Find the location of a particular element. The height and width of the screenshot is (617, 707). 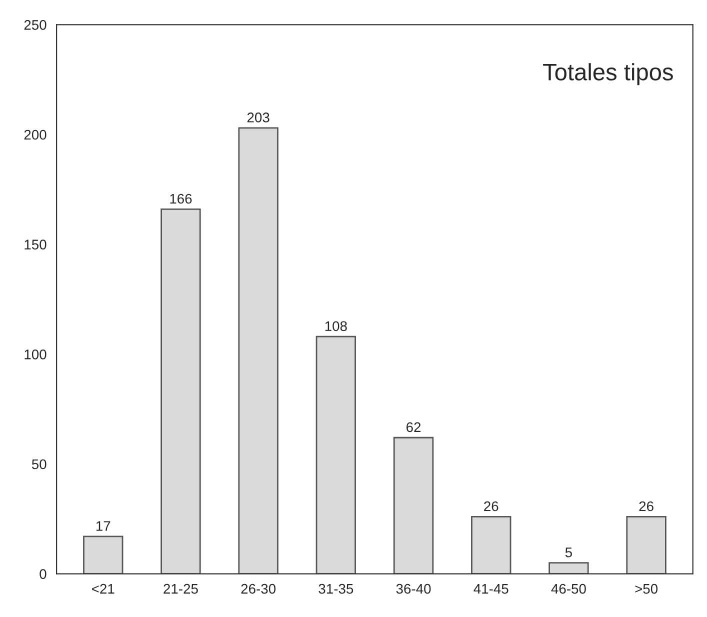

x-tick-label: 31-35 is located at coordinates (336, 589).